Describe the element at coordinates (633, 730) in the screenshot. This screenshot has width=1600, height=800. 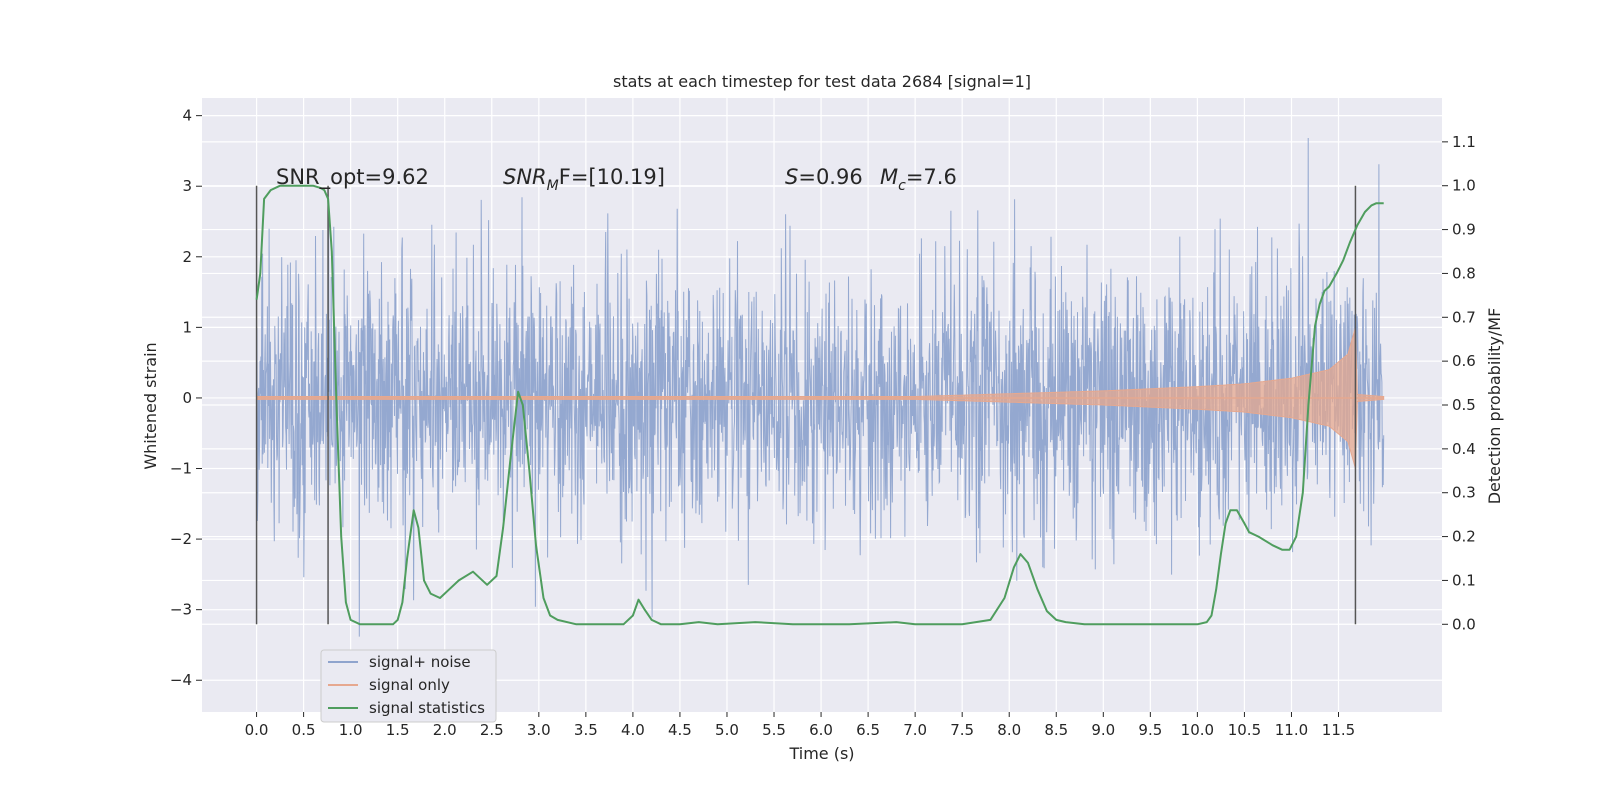
I see `x-tick-label: 4.0` at that location.